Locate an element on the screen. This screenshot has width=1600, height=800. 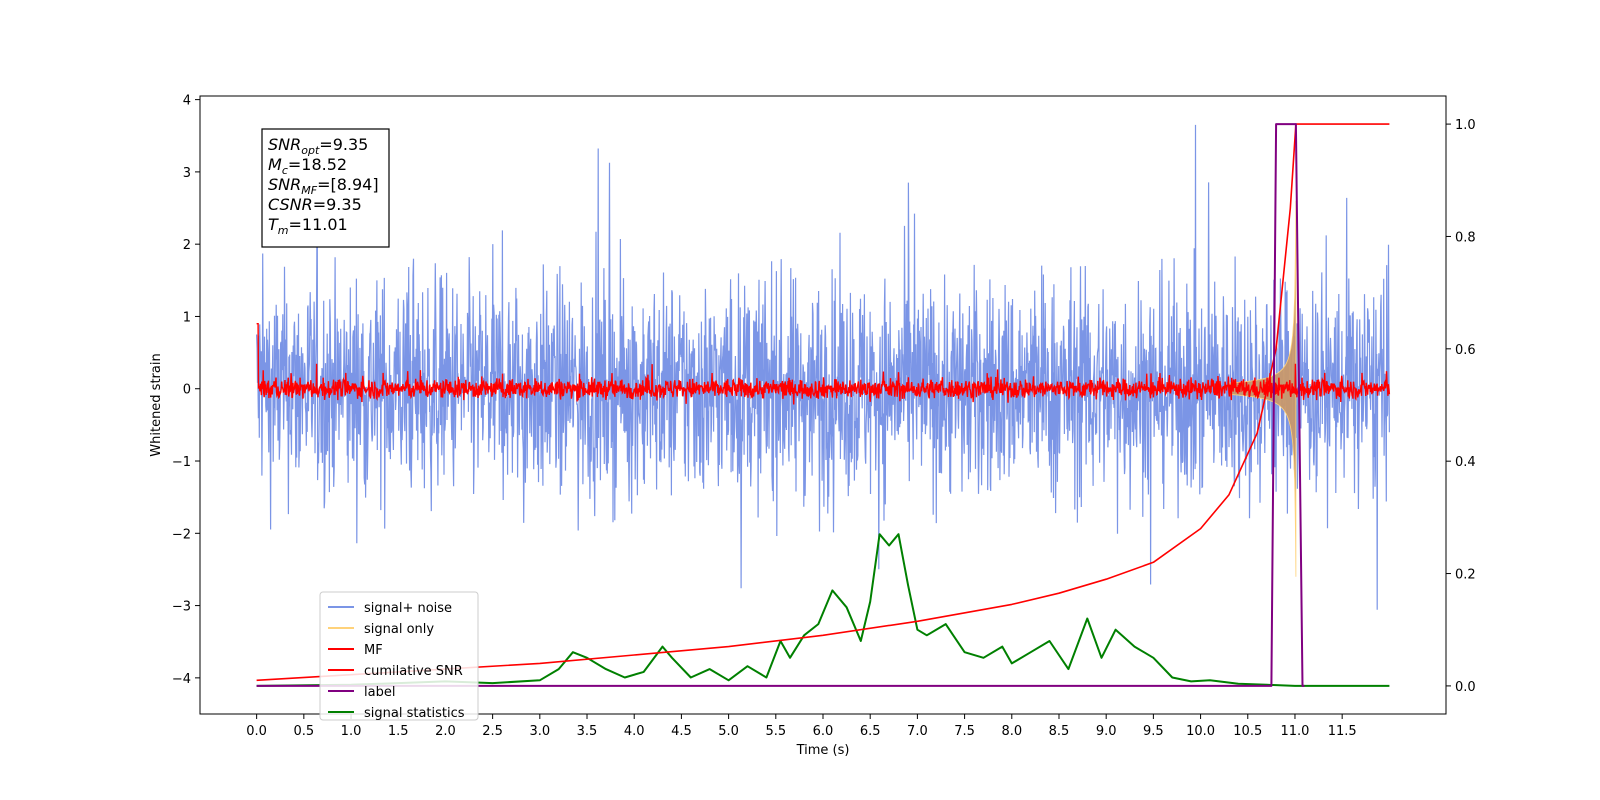
y-left-tick-label: −1 is located at coordinates (181, 462).